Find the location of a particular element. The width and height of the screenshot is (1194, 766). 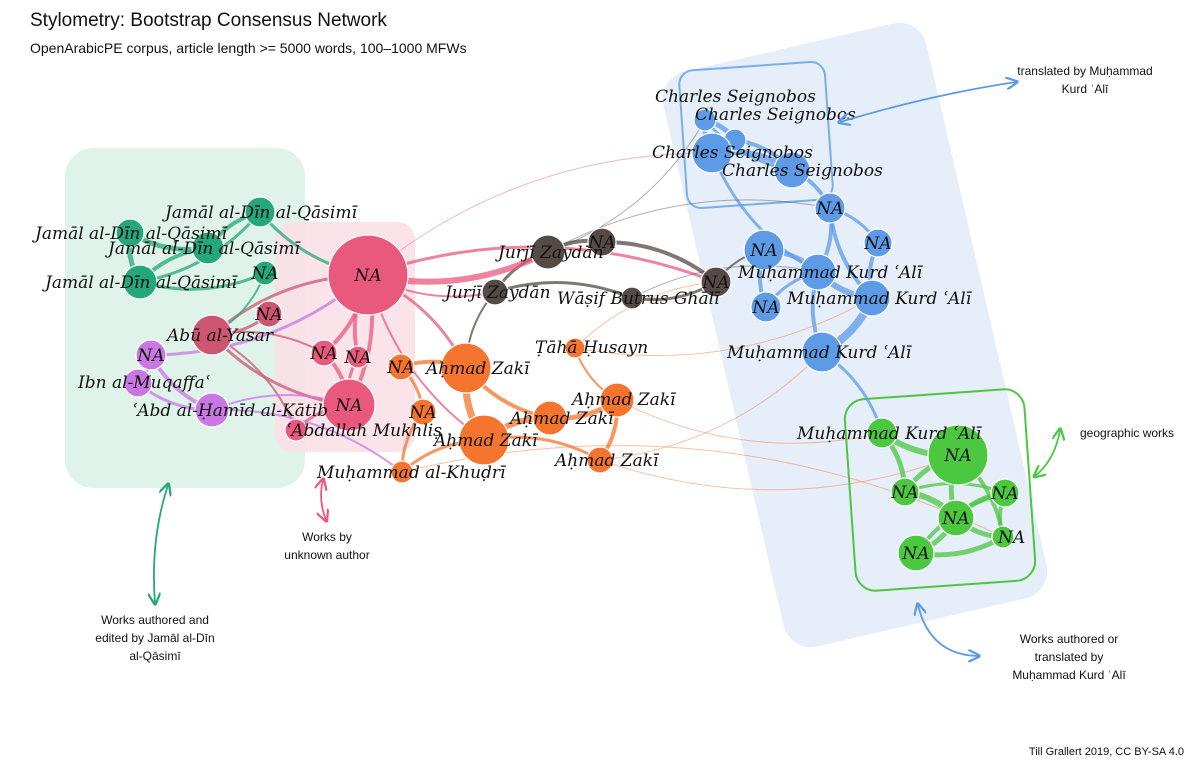

node-ka4 is located at coordinates (882, 433).